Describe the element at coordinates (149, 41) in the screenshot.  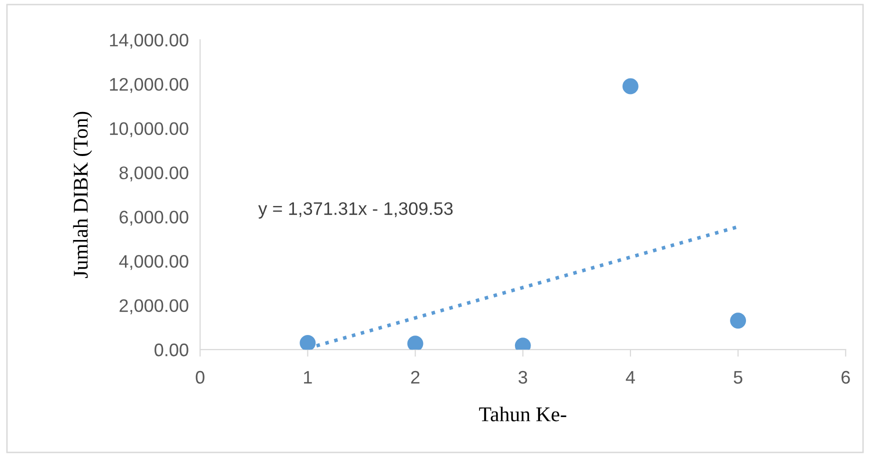
I see `y-tick-label: 14,000.00` at that location.